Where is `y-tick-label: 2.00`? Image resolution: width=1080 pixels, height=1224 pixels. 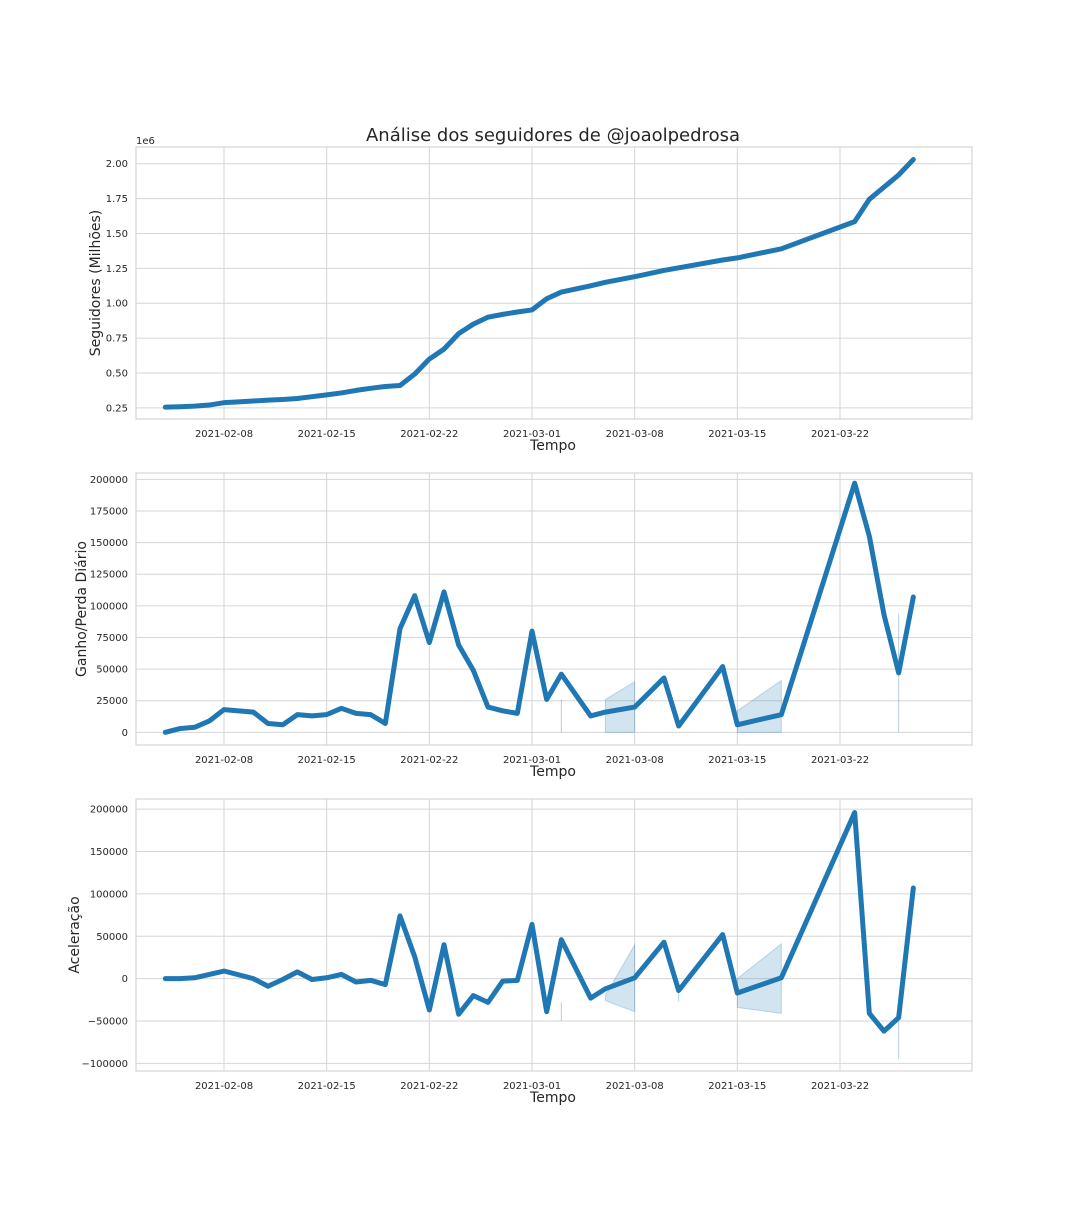
y-tick-label: 2.00 is located at coordinates (117, 164).